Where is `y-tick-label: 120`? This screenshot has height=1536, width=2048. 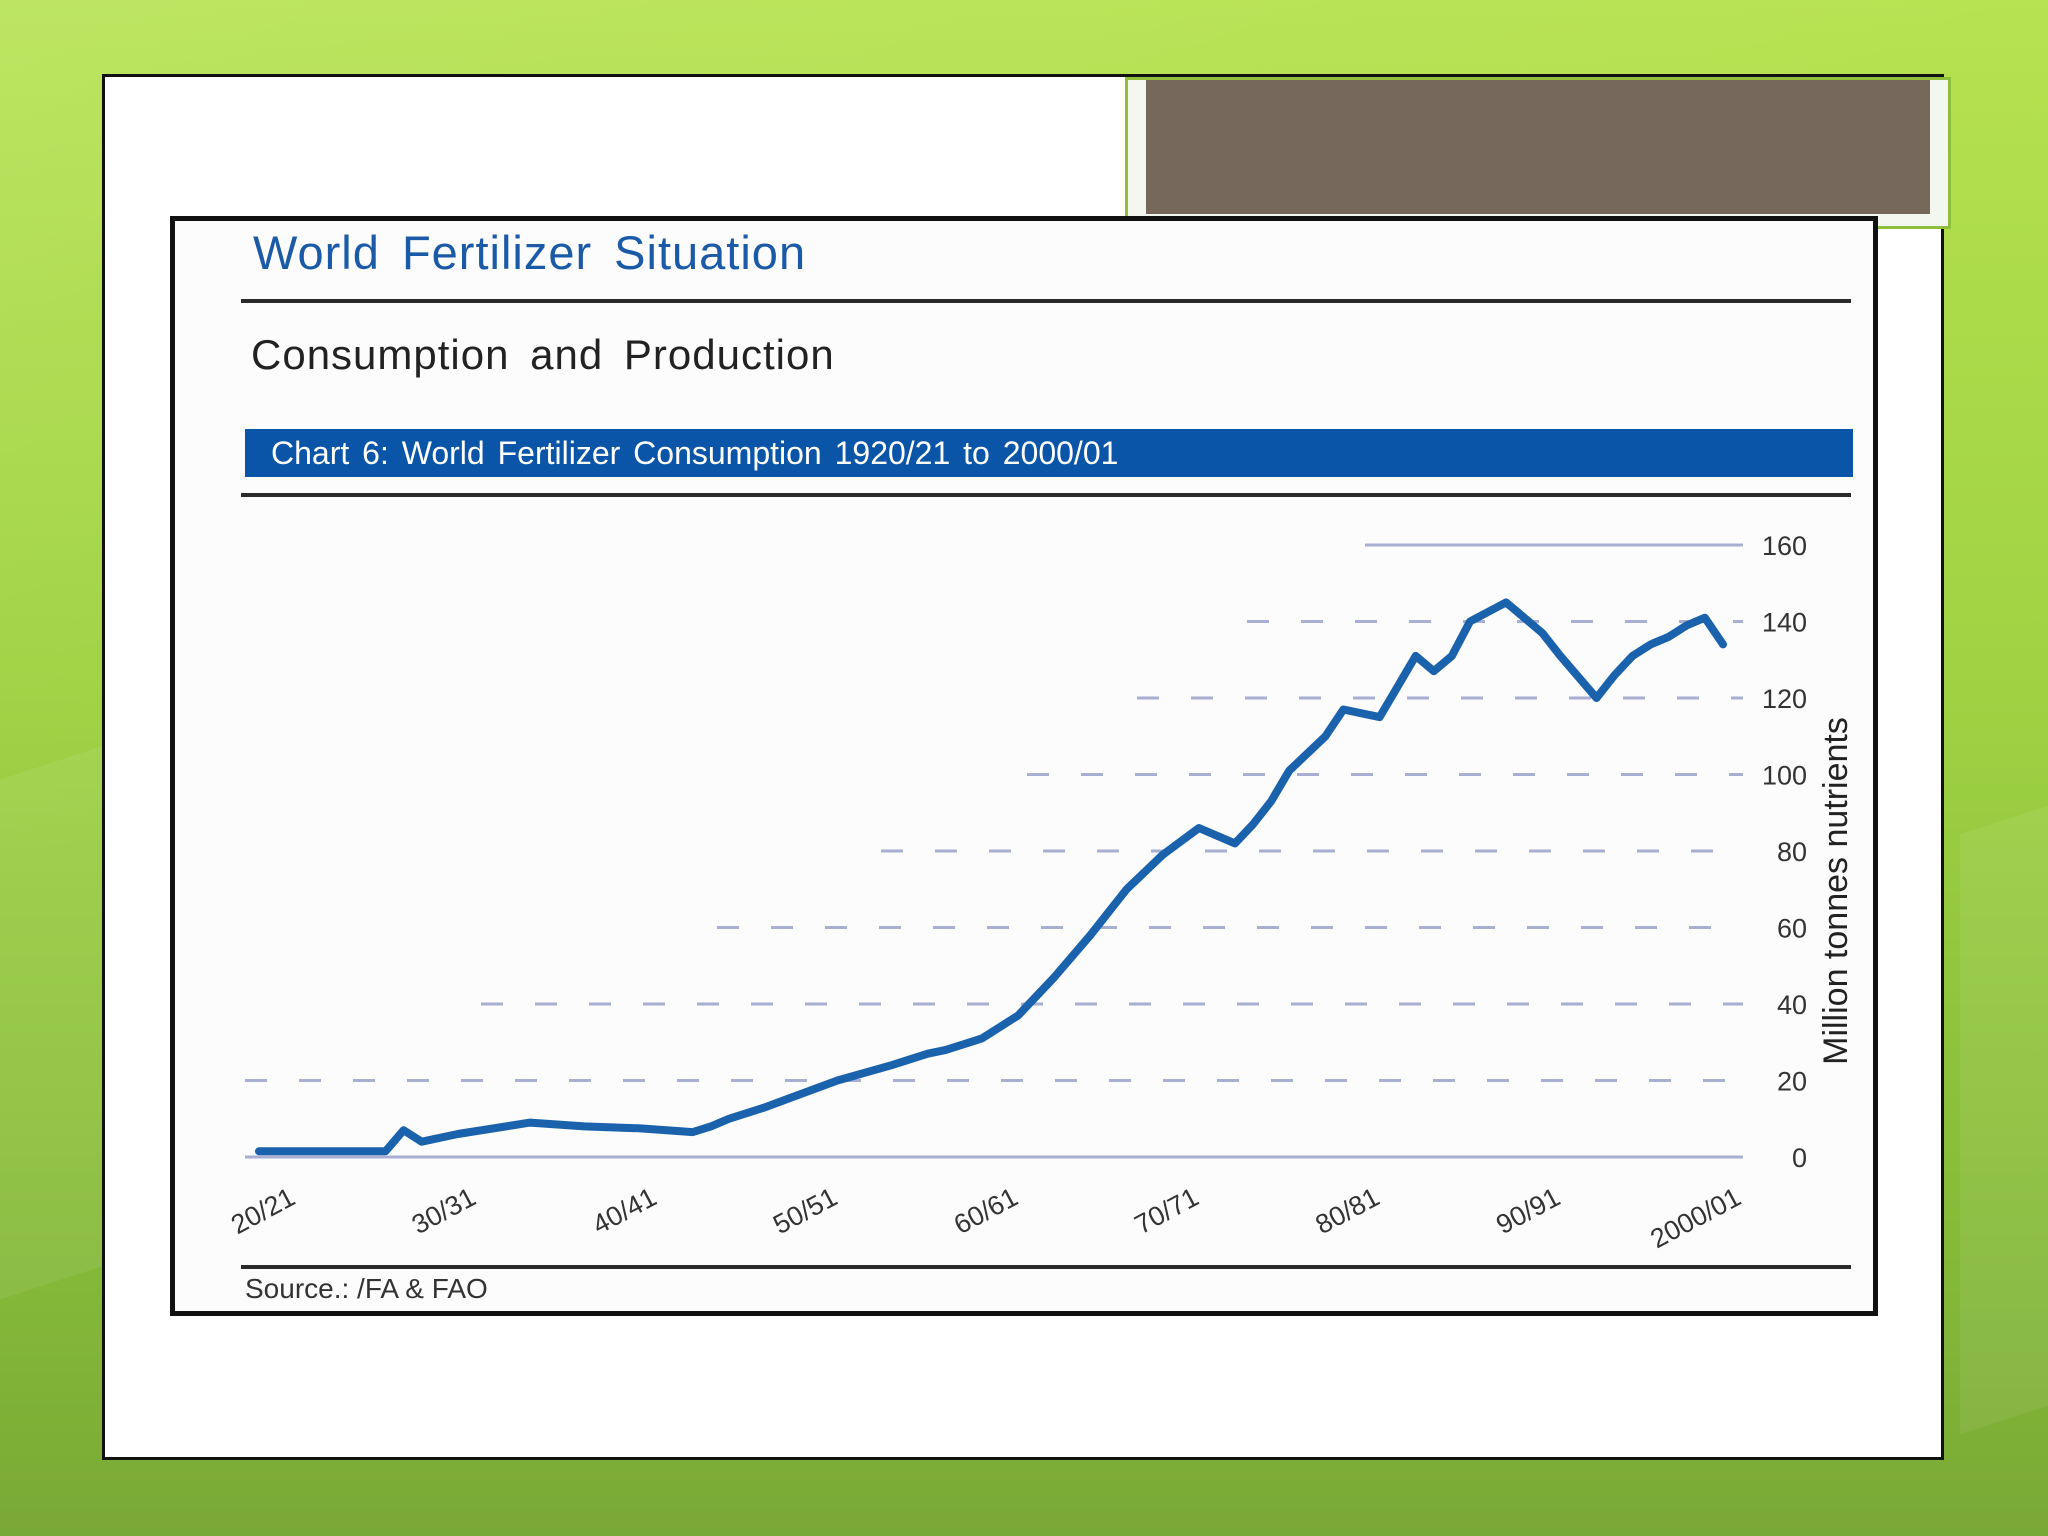 y-tick-label: 120 is located at coordinates (1784, 699).